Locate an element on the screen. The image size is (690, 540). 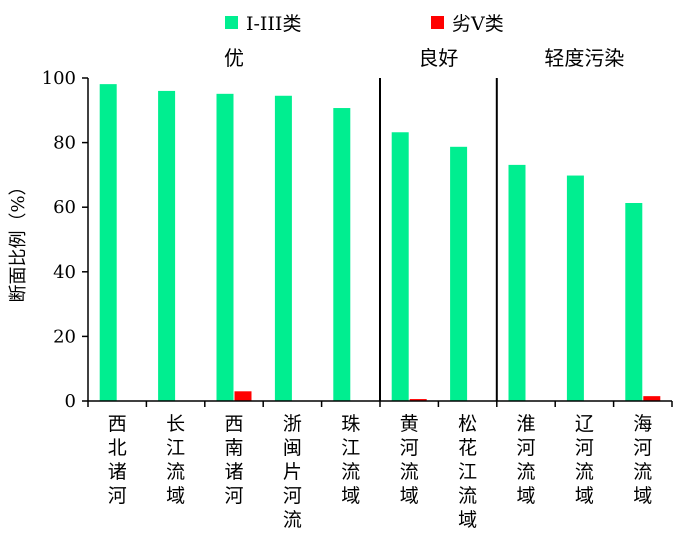
group-labels: 优 良好 轻度污染 is located at coordinates (424, 58).